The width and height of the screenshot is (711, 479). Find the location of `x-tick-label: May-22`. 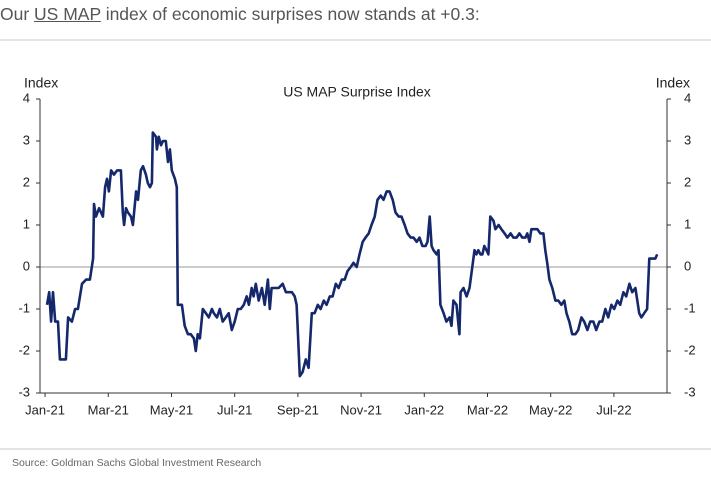

x-tick-label: May-22 is located at coordinates (550, 409).